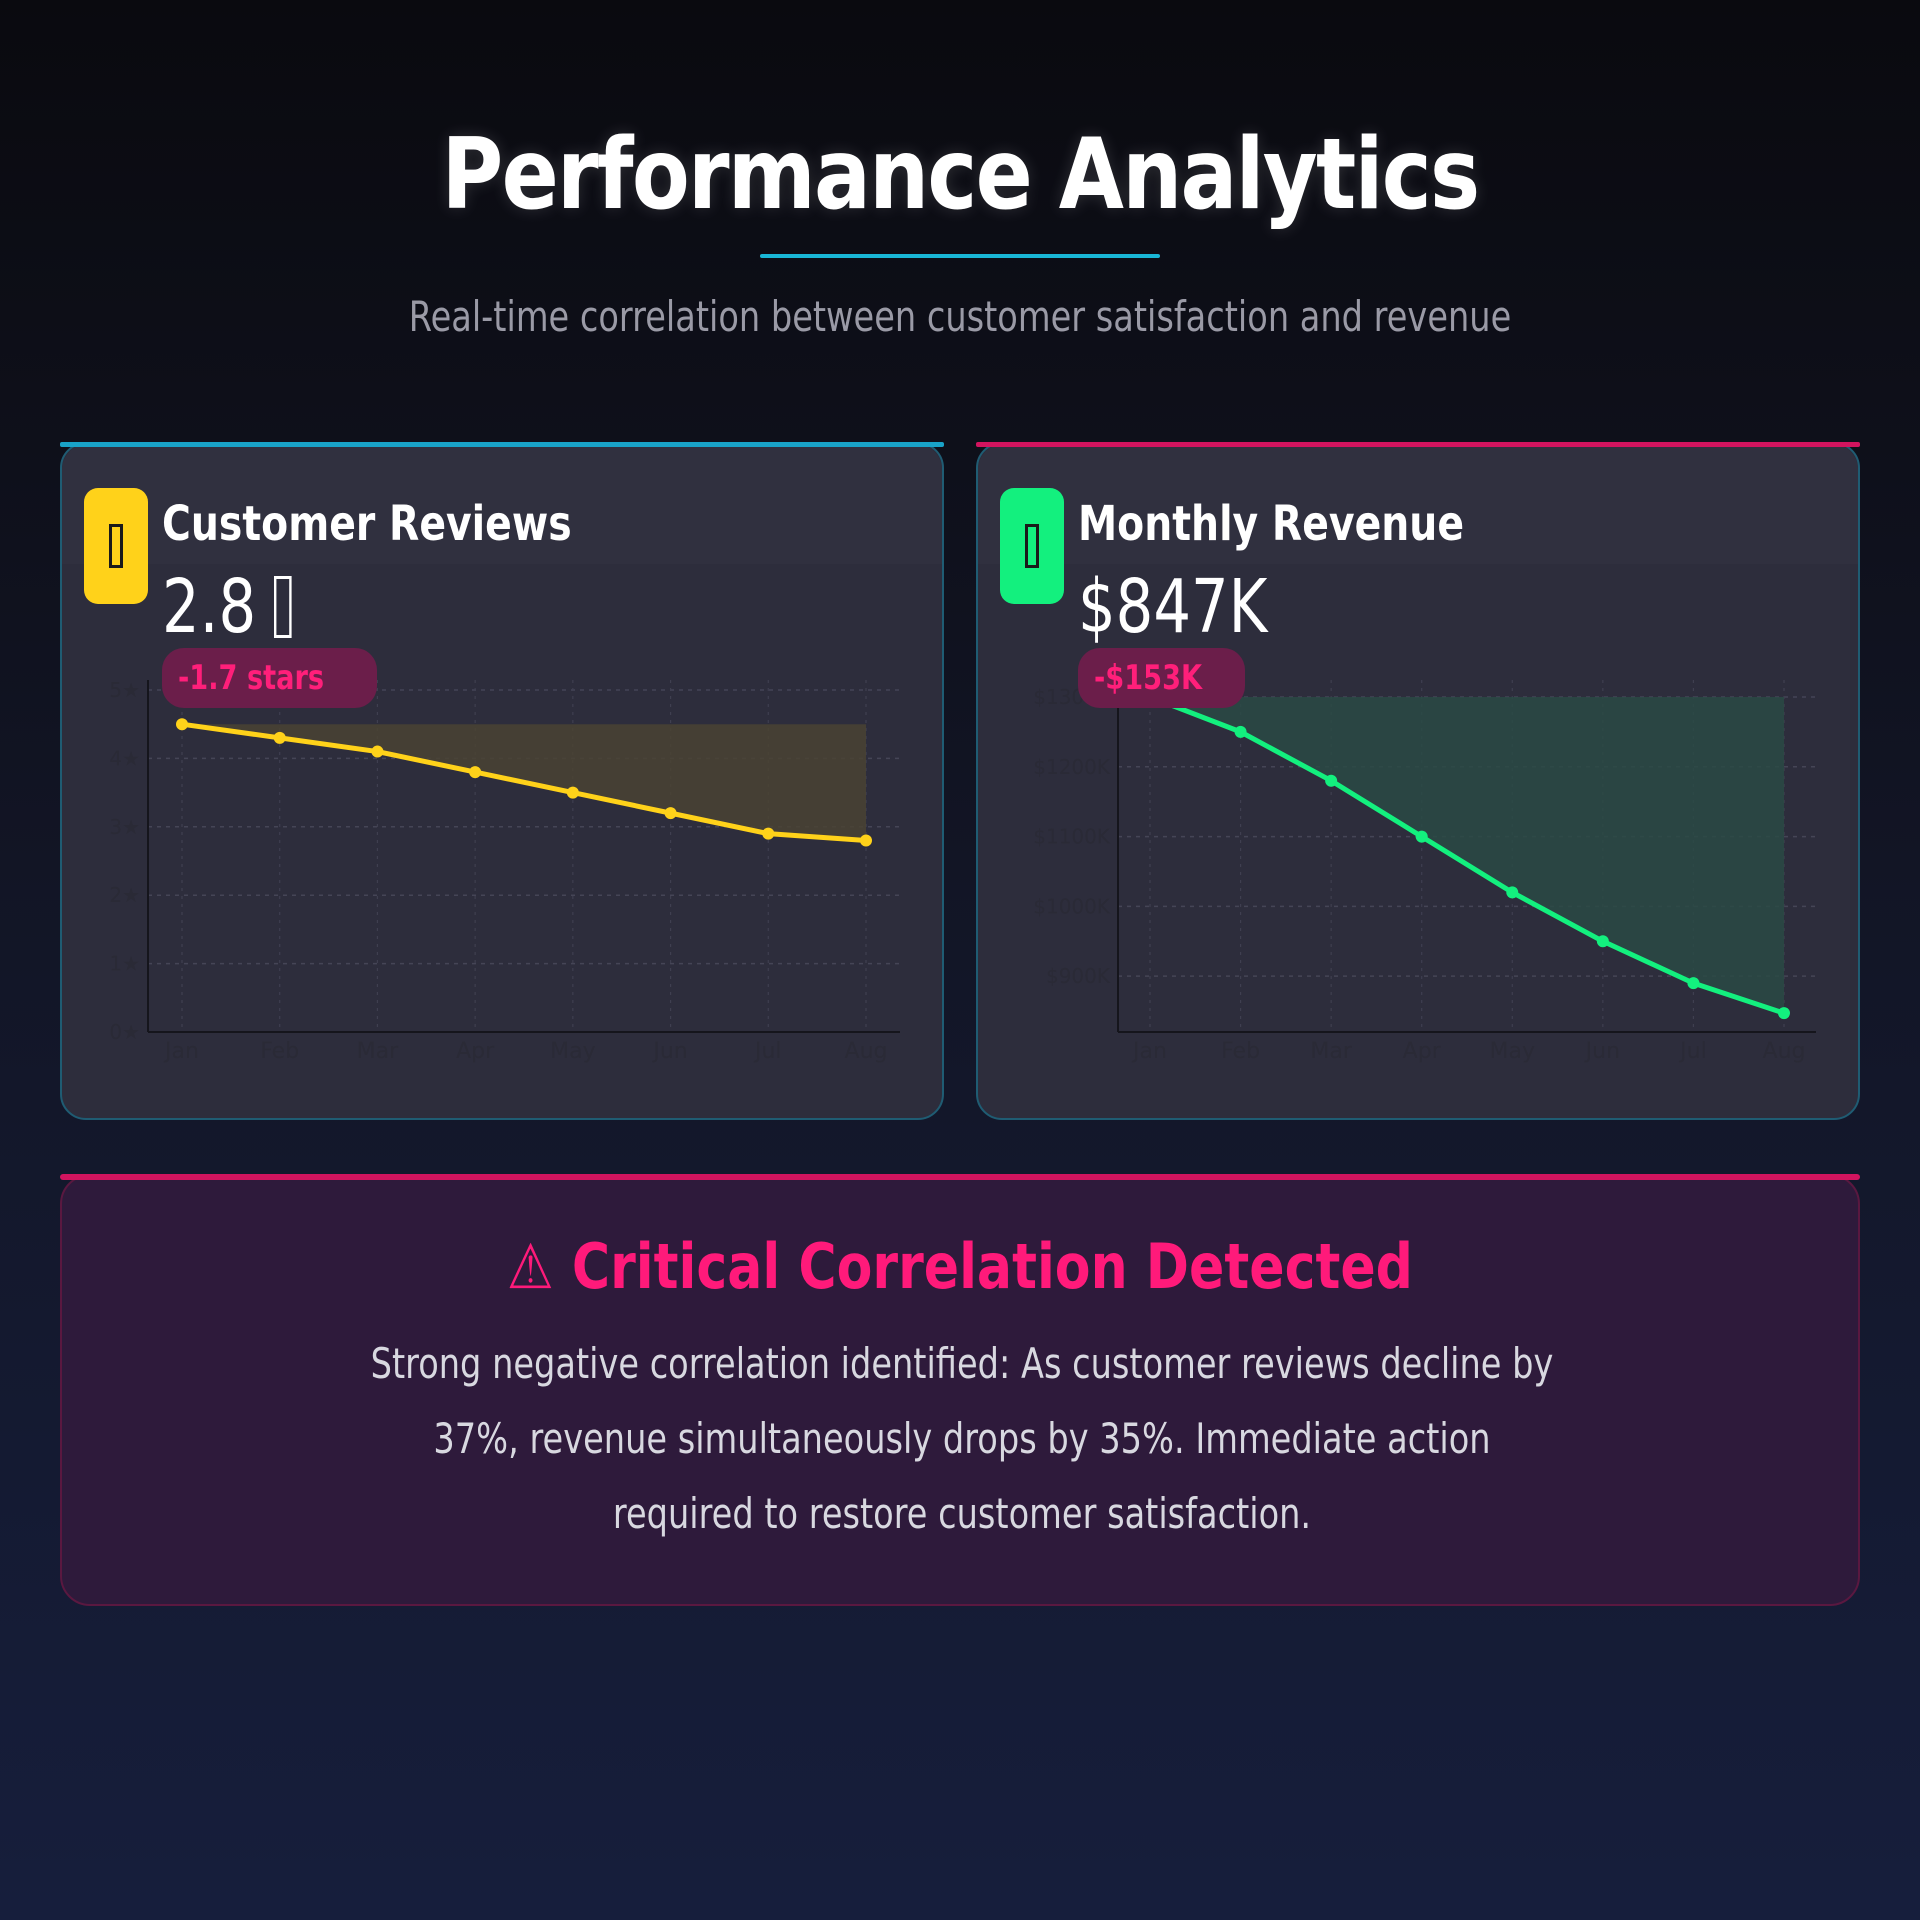 This screenshot has height=1920, width=1920. I want to click on y-tick-label: 1★, so click(124, 964).